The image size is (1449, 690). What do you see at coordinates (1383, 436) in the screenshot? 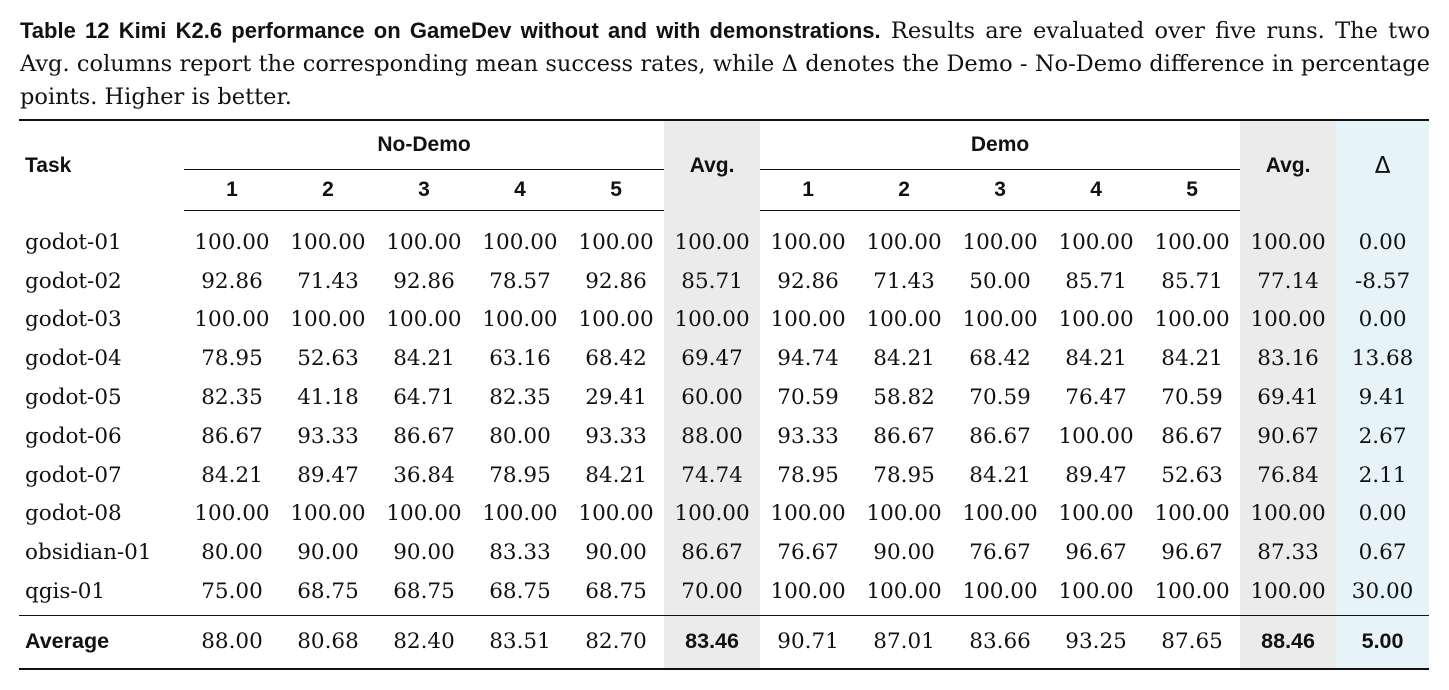
I see `delta-cell: 2.67` at bounding box center [1383, 436].